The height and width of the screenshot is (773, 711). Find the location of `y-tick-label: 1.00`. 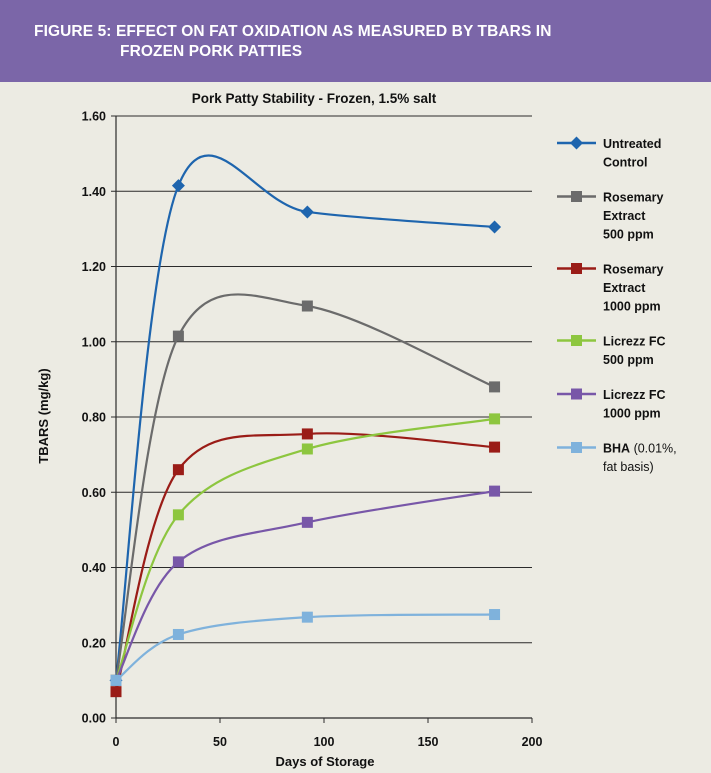

y-tick-label: 1.00 is located at coordinates (94, 342).